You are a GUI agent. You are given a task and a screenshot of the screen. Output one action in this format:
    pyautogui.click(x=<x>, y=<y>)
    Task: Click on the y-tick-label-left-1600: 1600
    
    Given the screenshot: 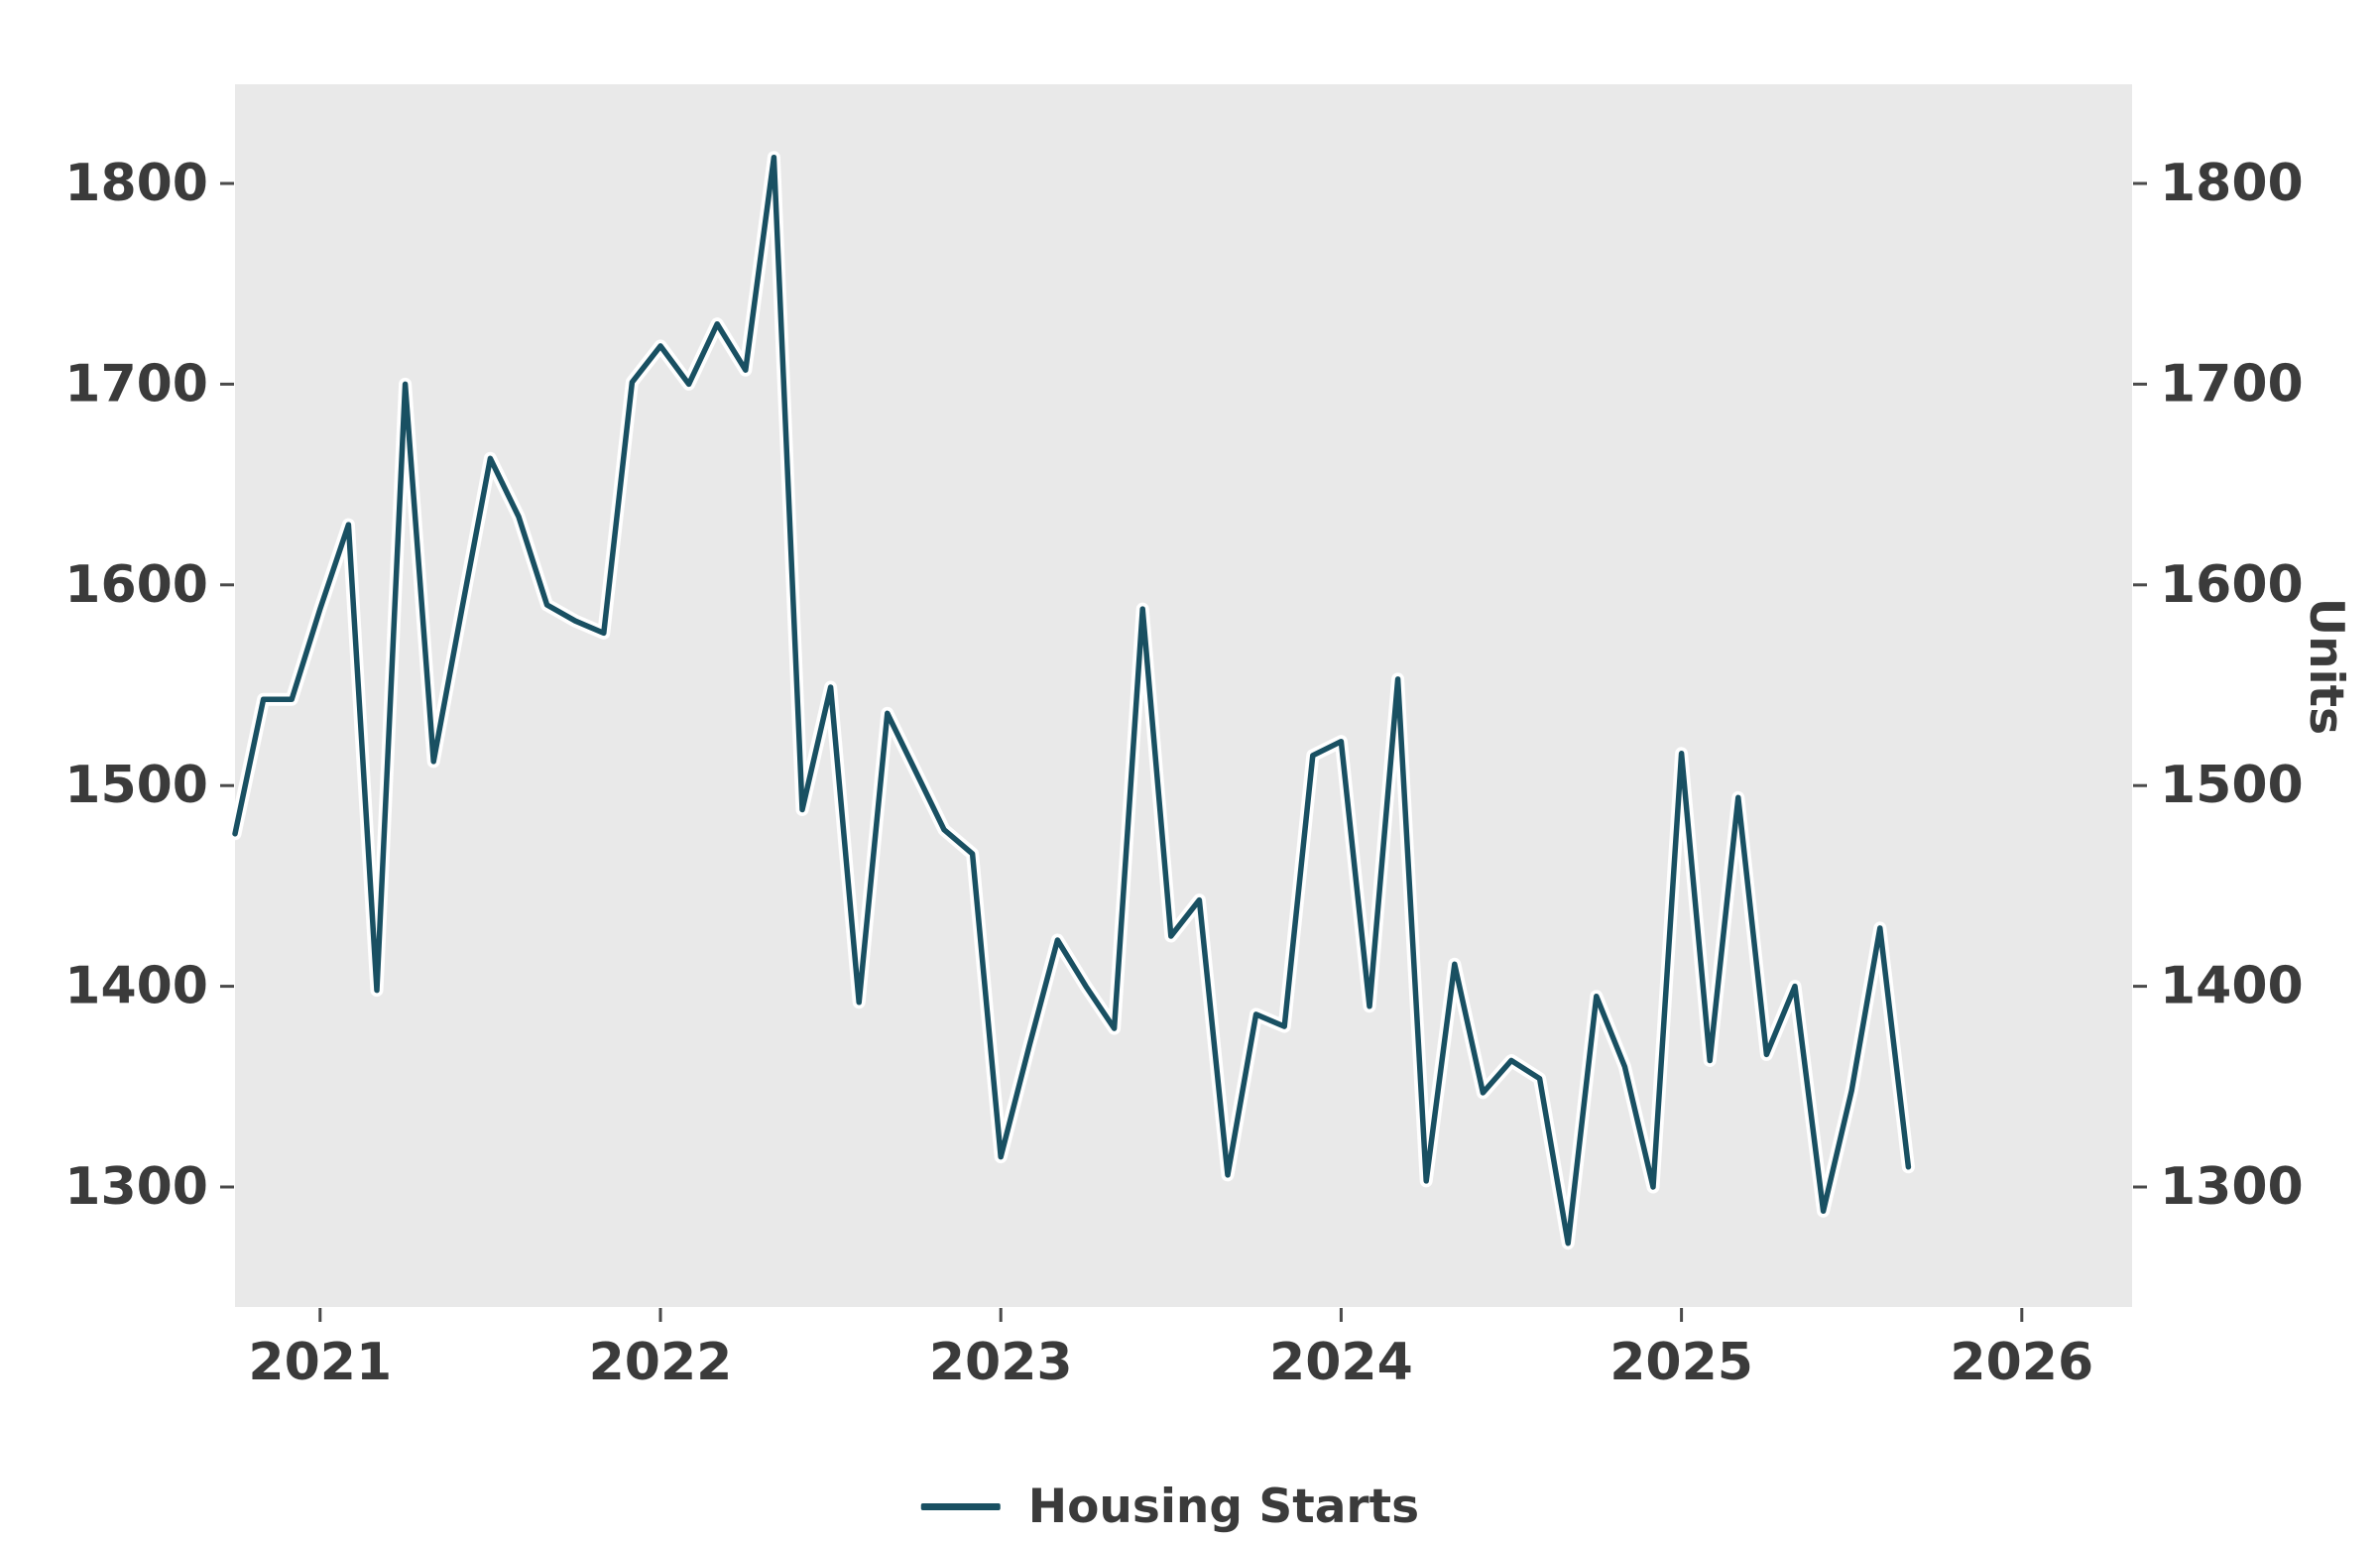 What is the action you would take?
    pyautogui.click(x=136, y=585)
    